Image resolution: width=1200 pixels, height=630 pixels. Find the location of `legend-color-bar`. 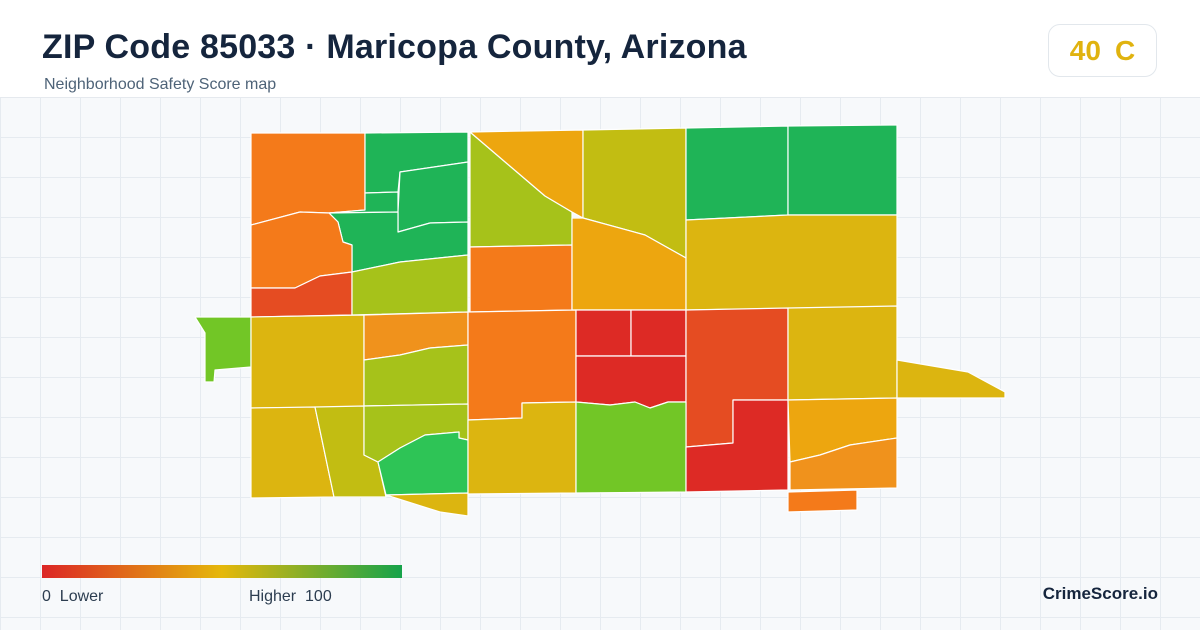

legend-color-bar is located at coordinates (222, 571).